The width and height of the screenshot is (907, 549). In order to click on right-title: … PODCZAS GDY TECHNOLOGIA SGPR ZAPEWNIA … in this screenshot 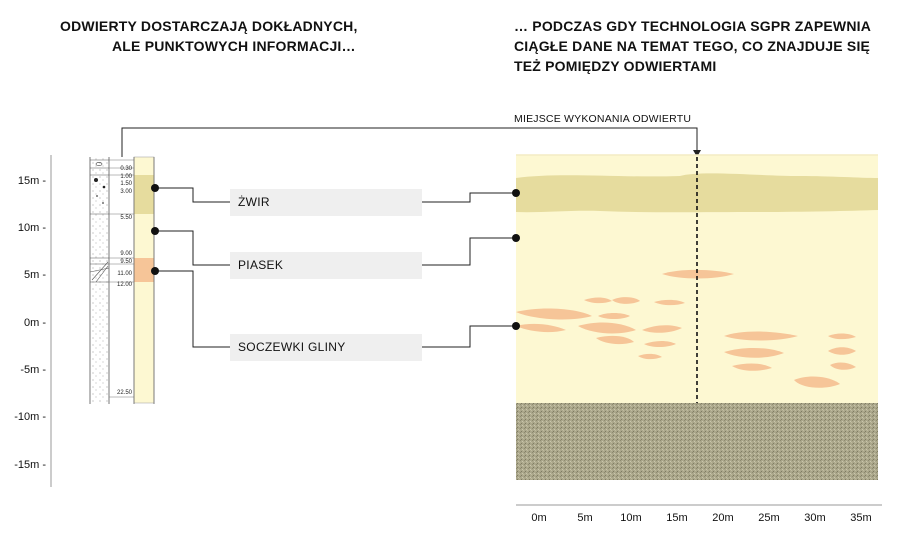, I will do `click(704, 46)`.